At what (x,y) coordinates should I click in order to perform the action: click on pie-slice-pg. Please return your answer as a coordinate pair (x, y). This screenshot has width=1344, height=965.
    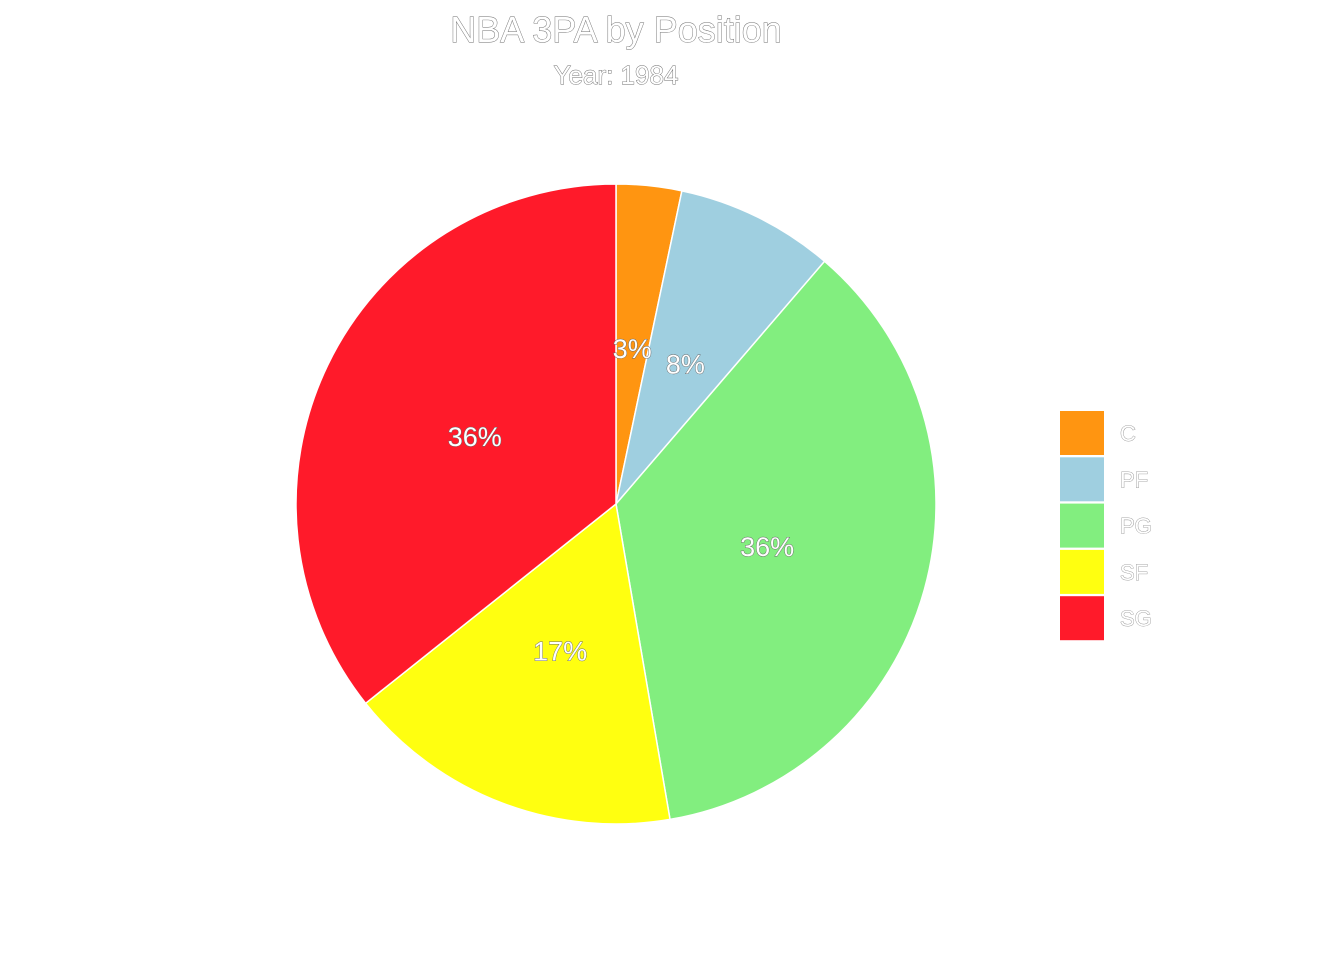
    Looking at the image, I should click on (776, 540).